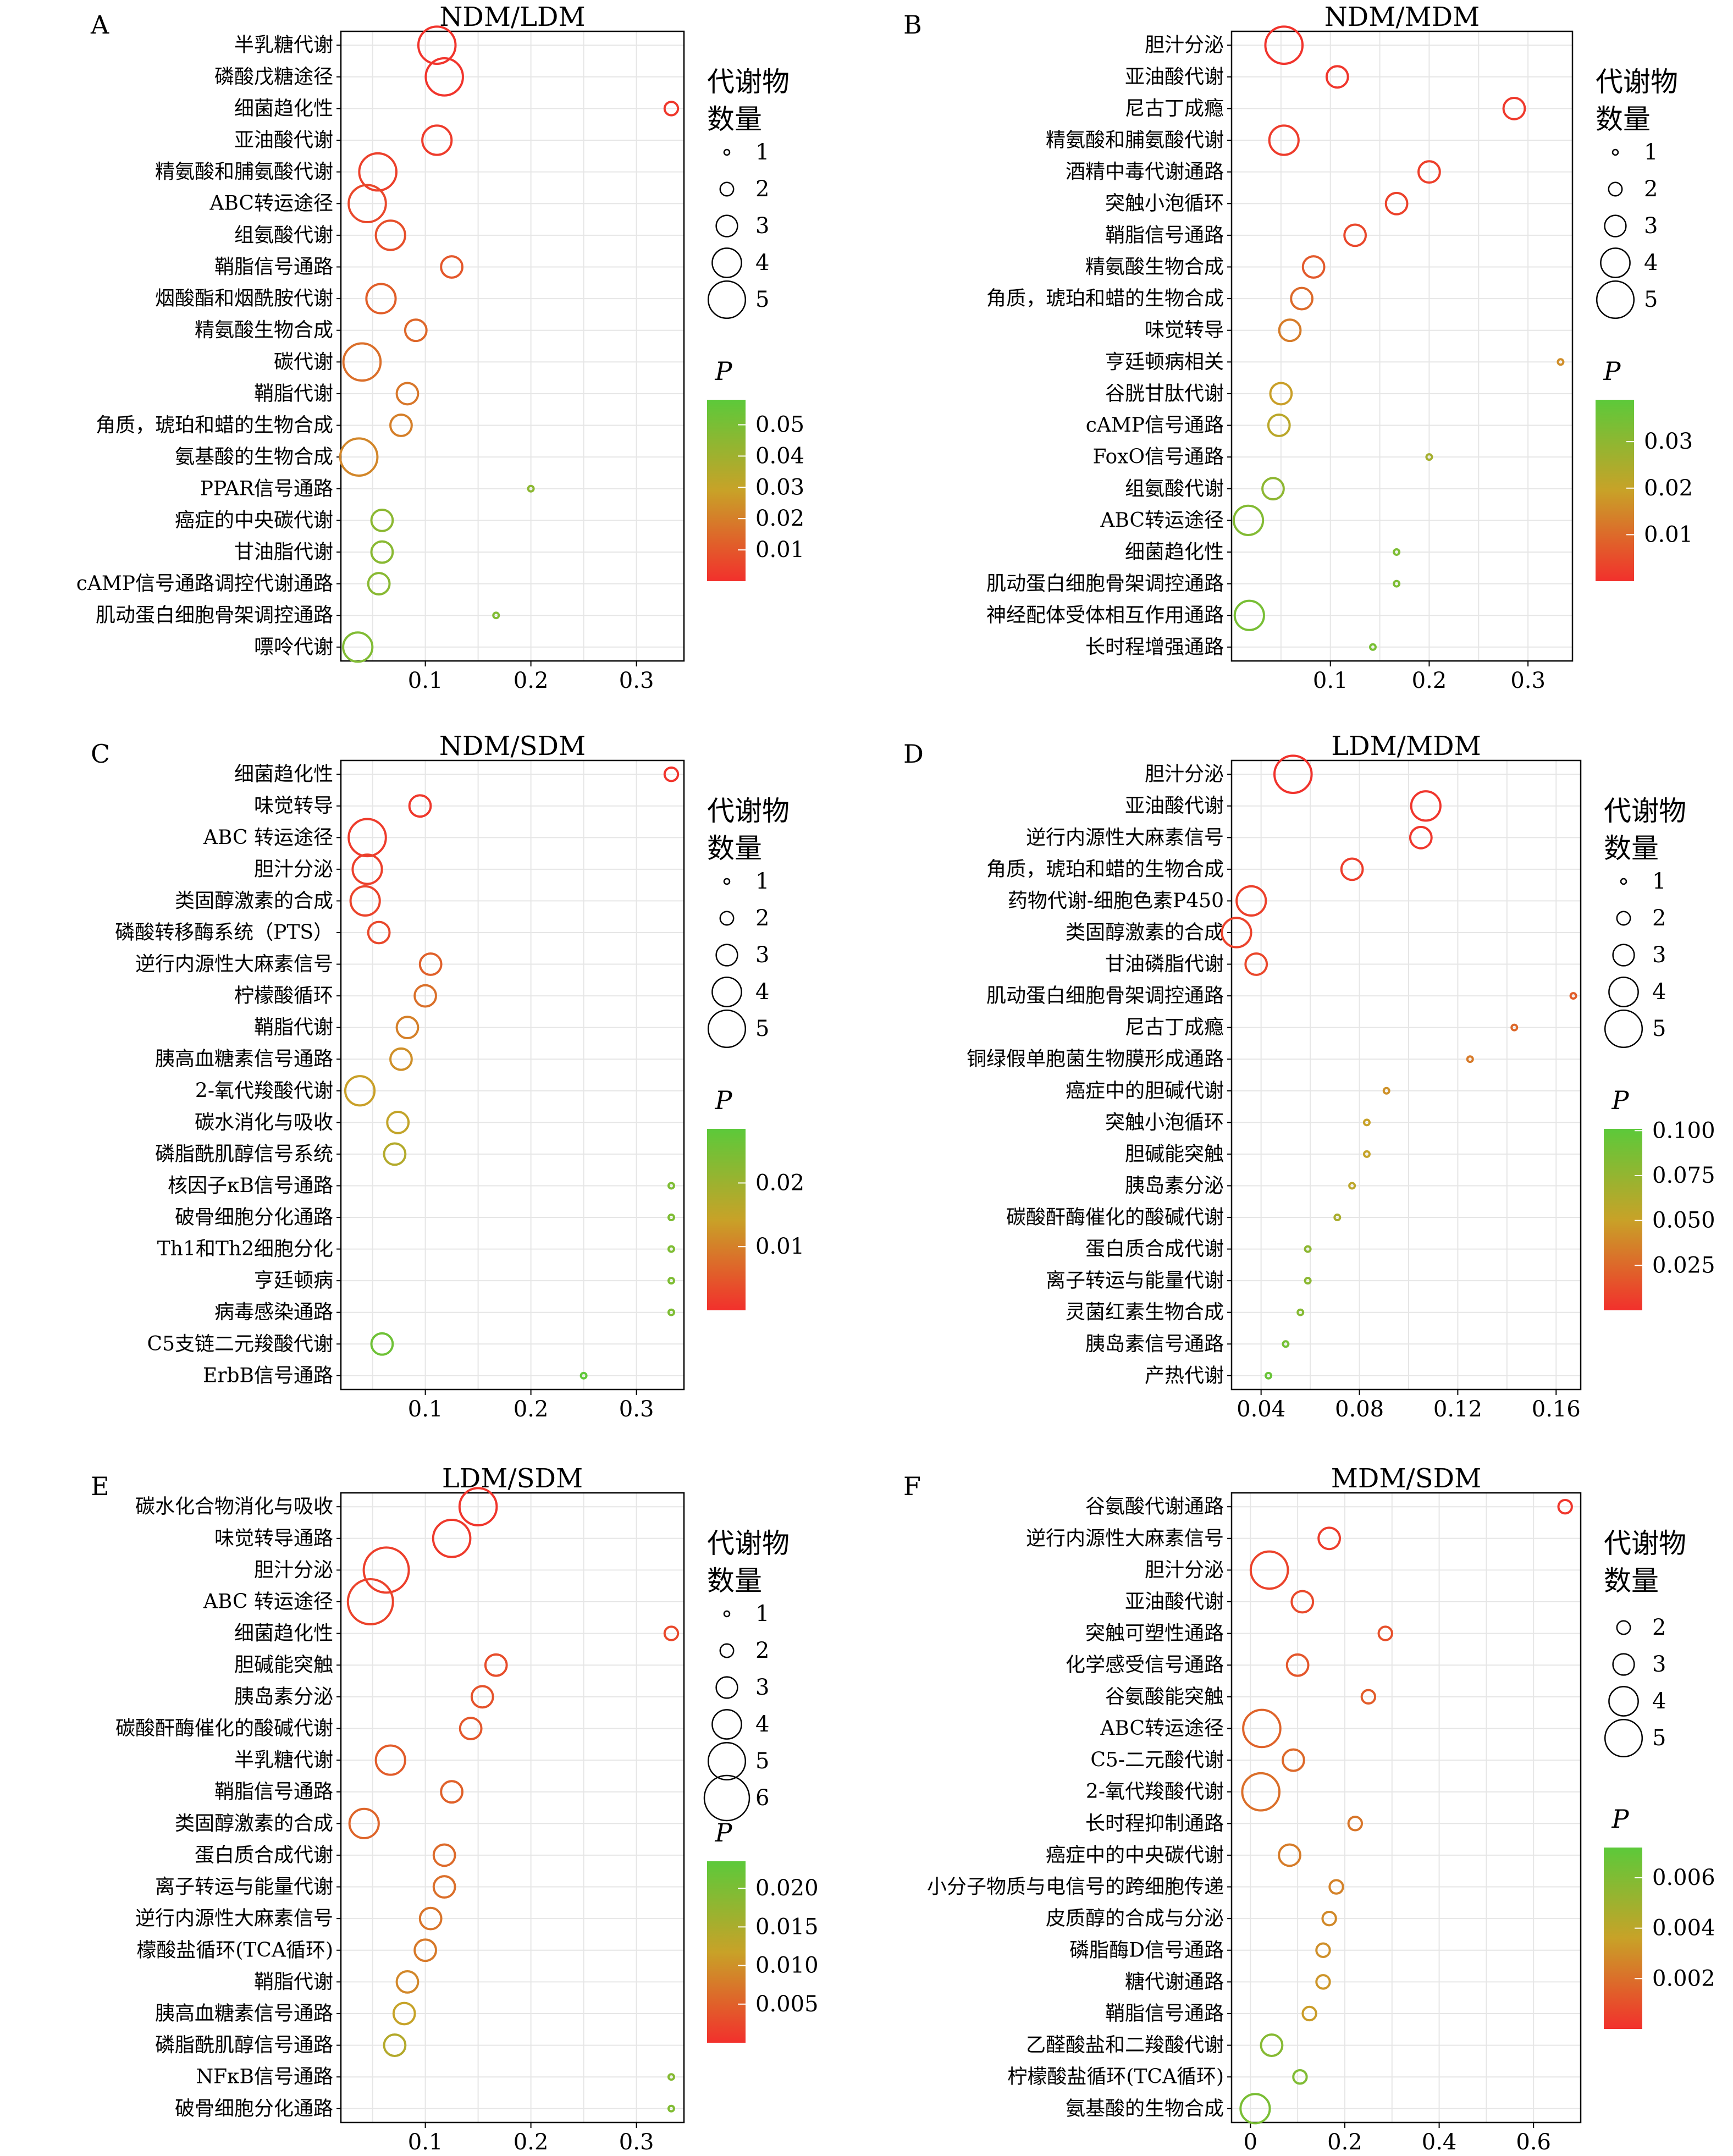 The height and width of the screenshot is (2156, 1733). What do you see at coordinates (1154, 1633) in the screenshot?
I see `y-tick-label: 突触可塑性通路` at bounding box center [1154, 1633].